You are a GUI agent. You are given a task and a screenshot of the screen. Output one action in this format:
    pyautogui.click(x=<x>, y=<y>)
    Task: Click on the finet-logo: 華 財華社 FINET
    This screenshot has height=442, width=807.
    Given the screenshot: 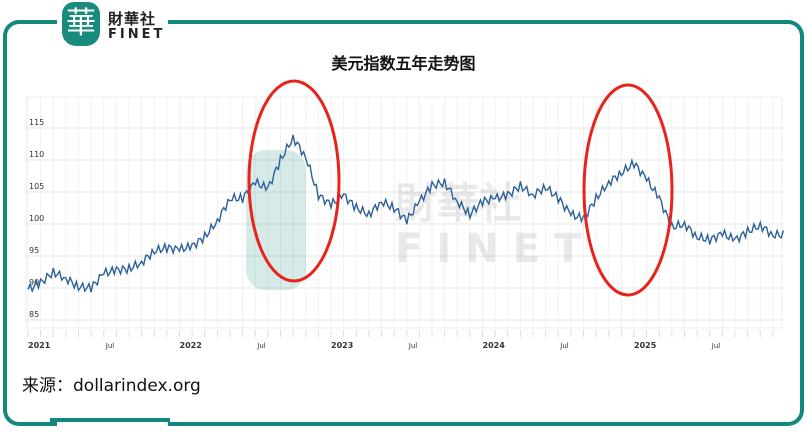 What is the action you would take?
    pyautogui.click(x=113, y=24)
    